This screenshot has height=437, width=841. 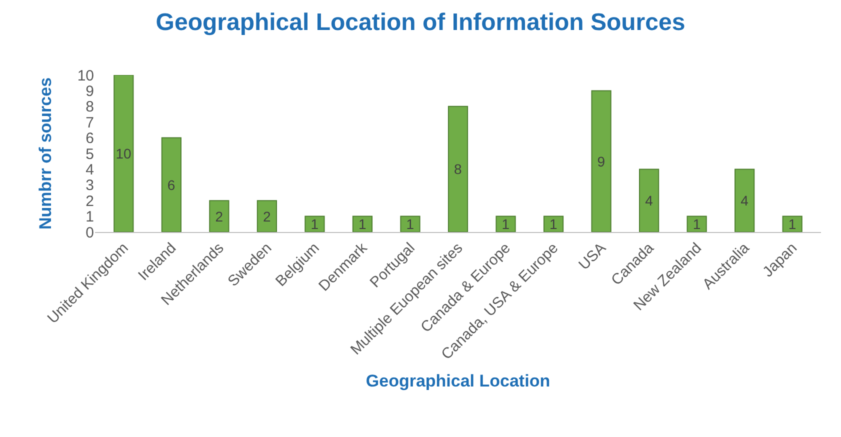 What do you see at coordinates (90, 233) in the screenshot?
I see `y-tick-label: 0` at bounding box center [90, 233].